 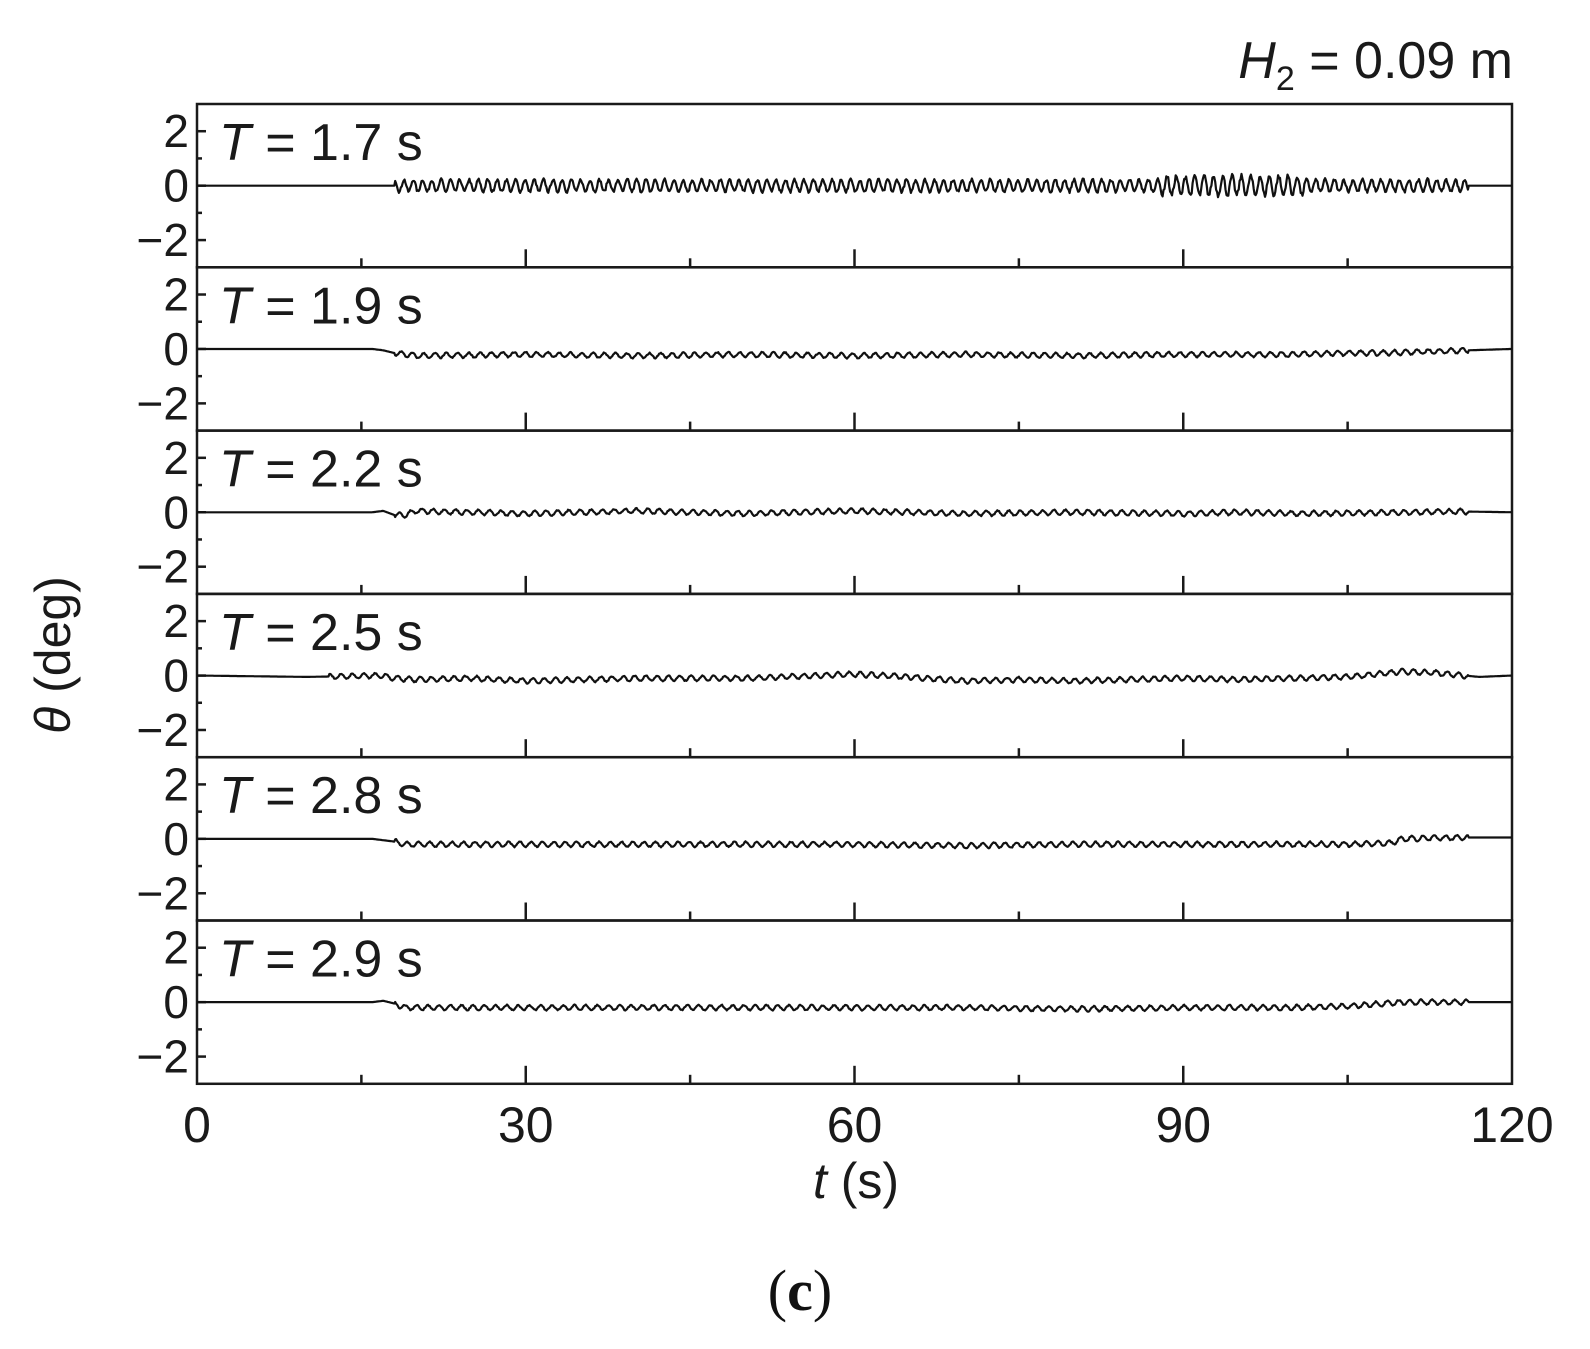 I want to click on panel-5: 20−2 T = 2.8 s, so click(x=825, y=838).